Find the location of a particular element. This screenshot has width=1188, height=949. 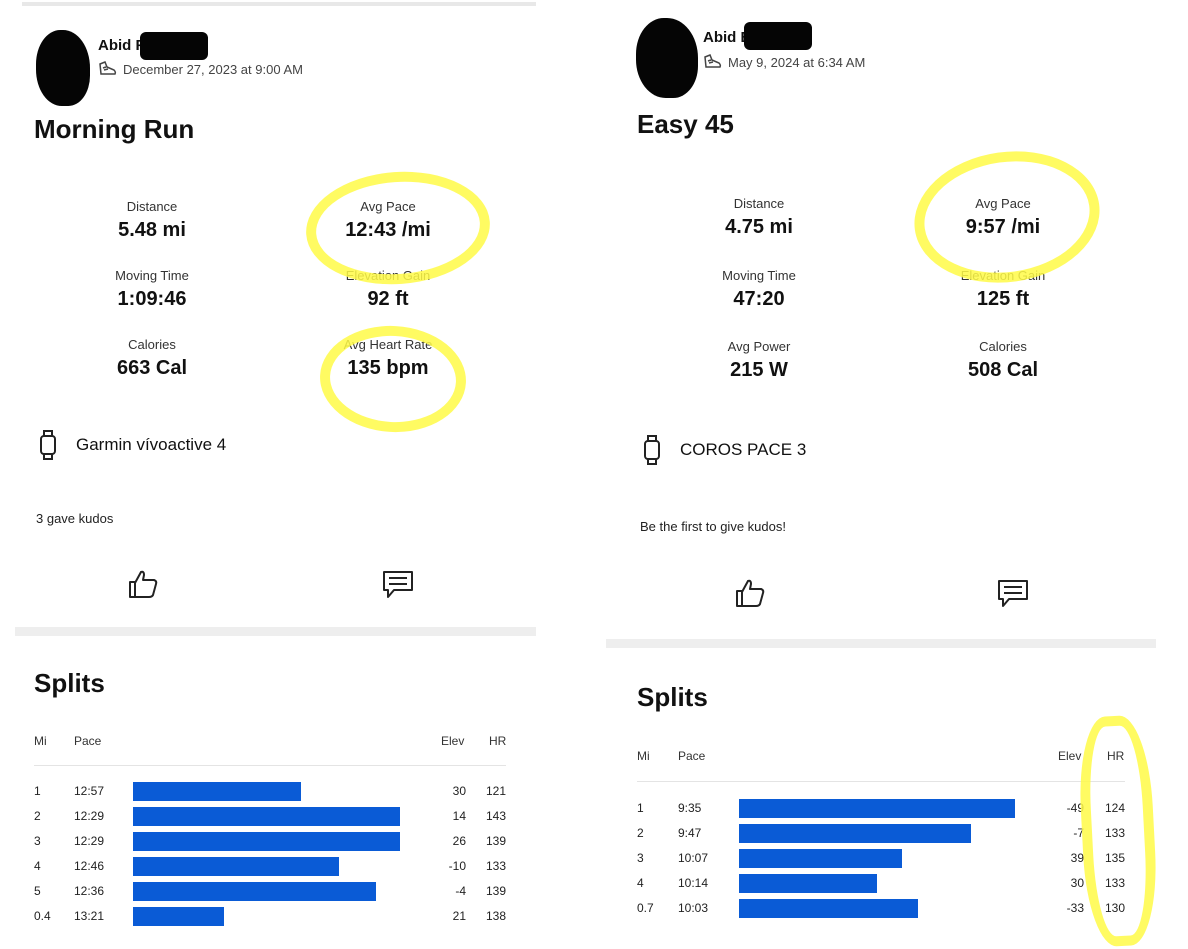

table-row: 3 10:07 39 135 is located at coordinates (881, 858).